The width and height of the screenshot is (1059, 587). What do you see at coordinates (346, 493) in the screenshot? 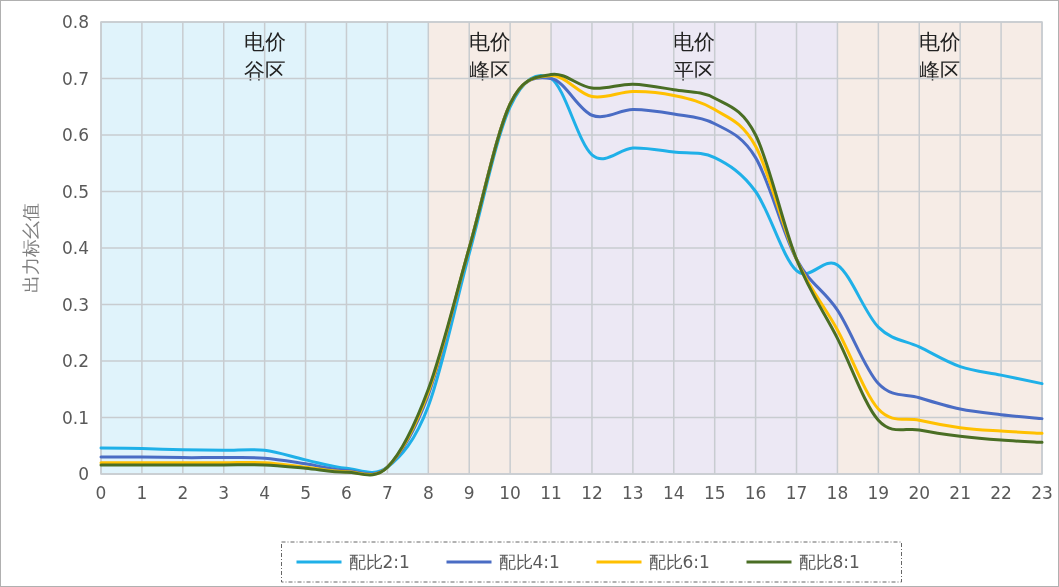
I see `x-tick-label: 6` at bounding box center [346, 493].